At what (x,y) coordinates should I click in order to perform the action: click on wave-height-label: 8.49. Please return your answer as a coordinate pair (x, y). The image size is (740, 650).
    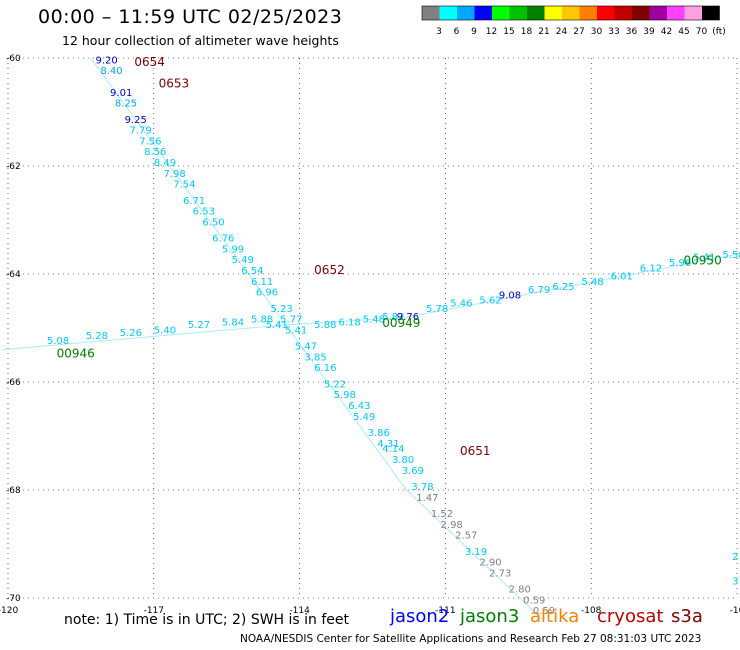
    Looking at the image, I should click on (165, 163).